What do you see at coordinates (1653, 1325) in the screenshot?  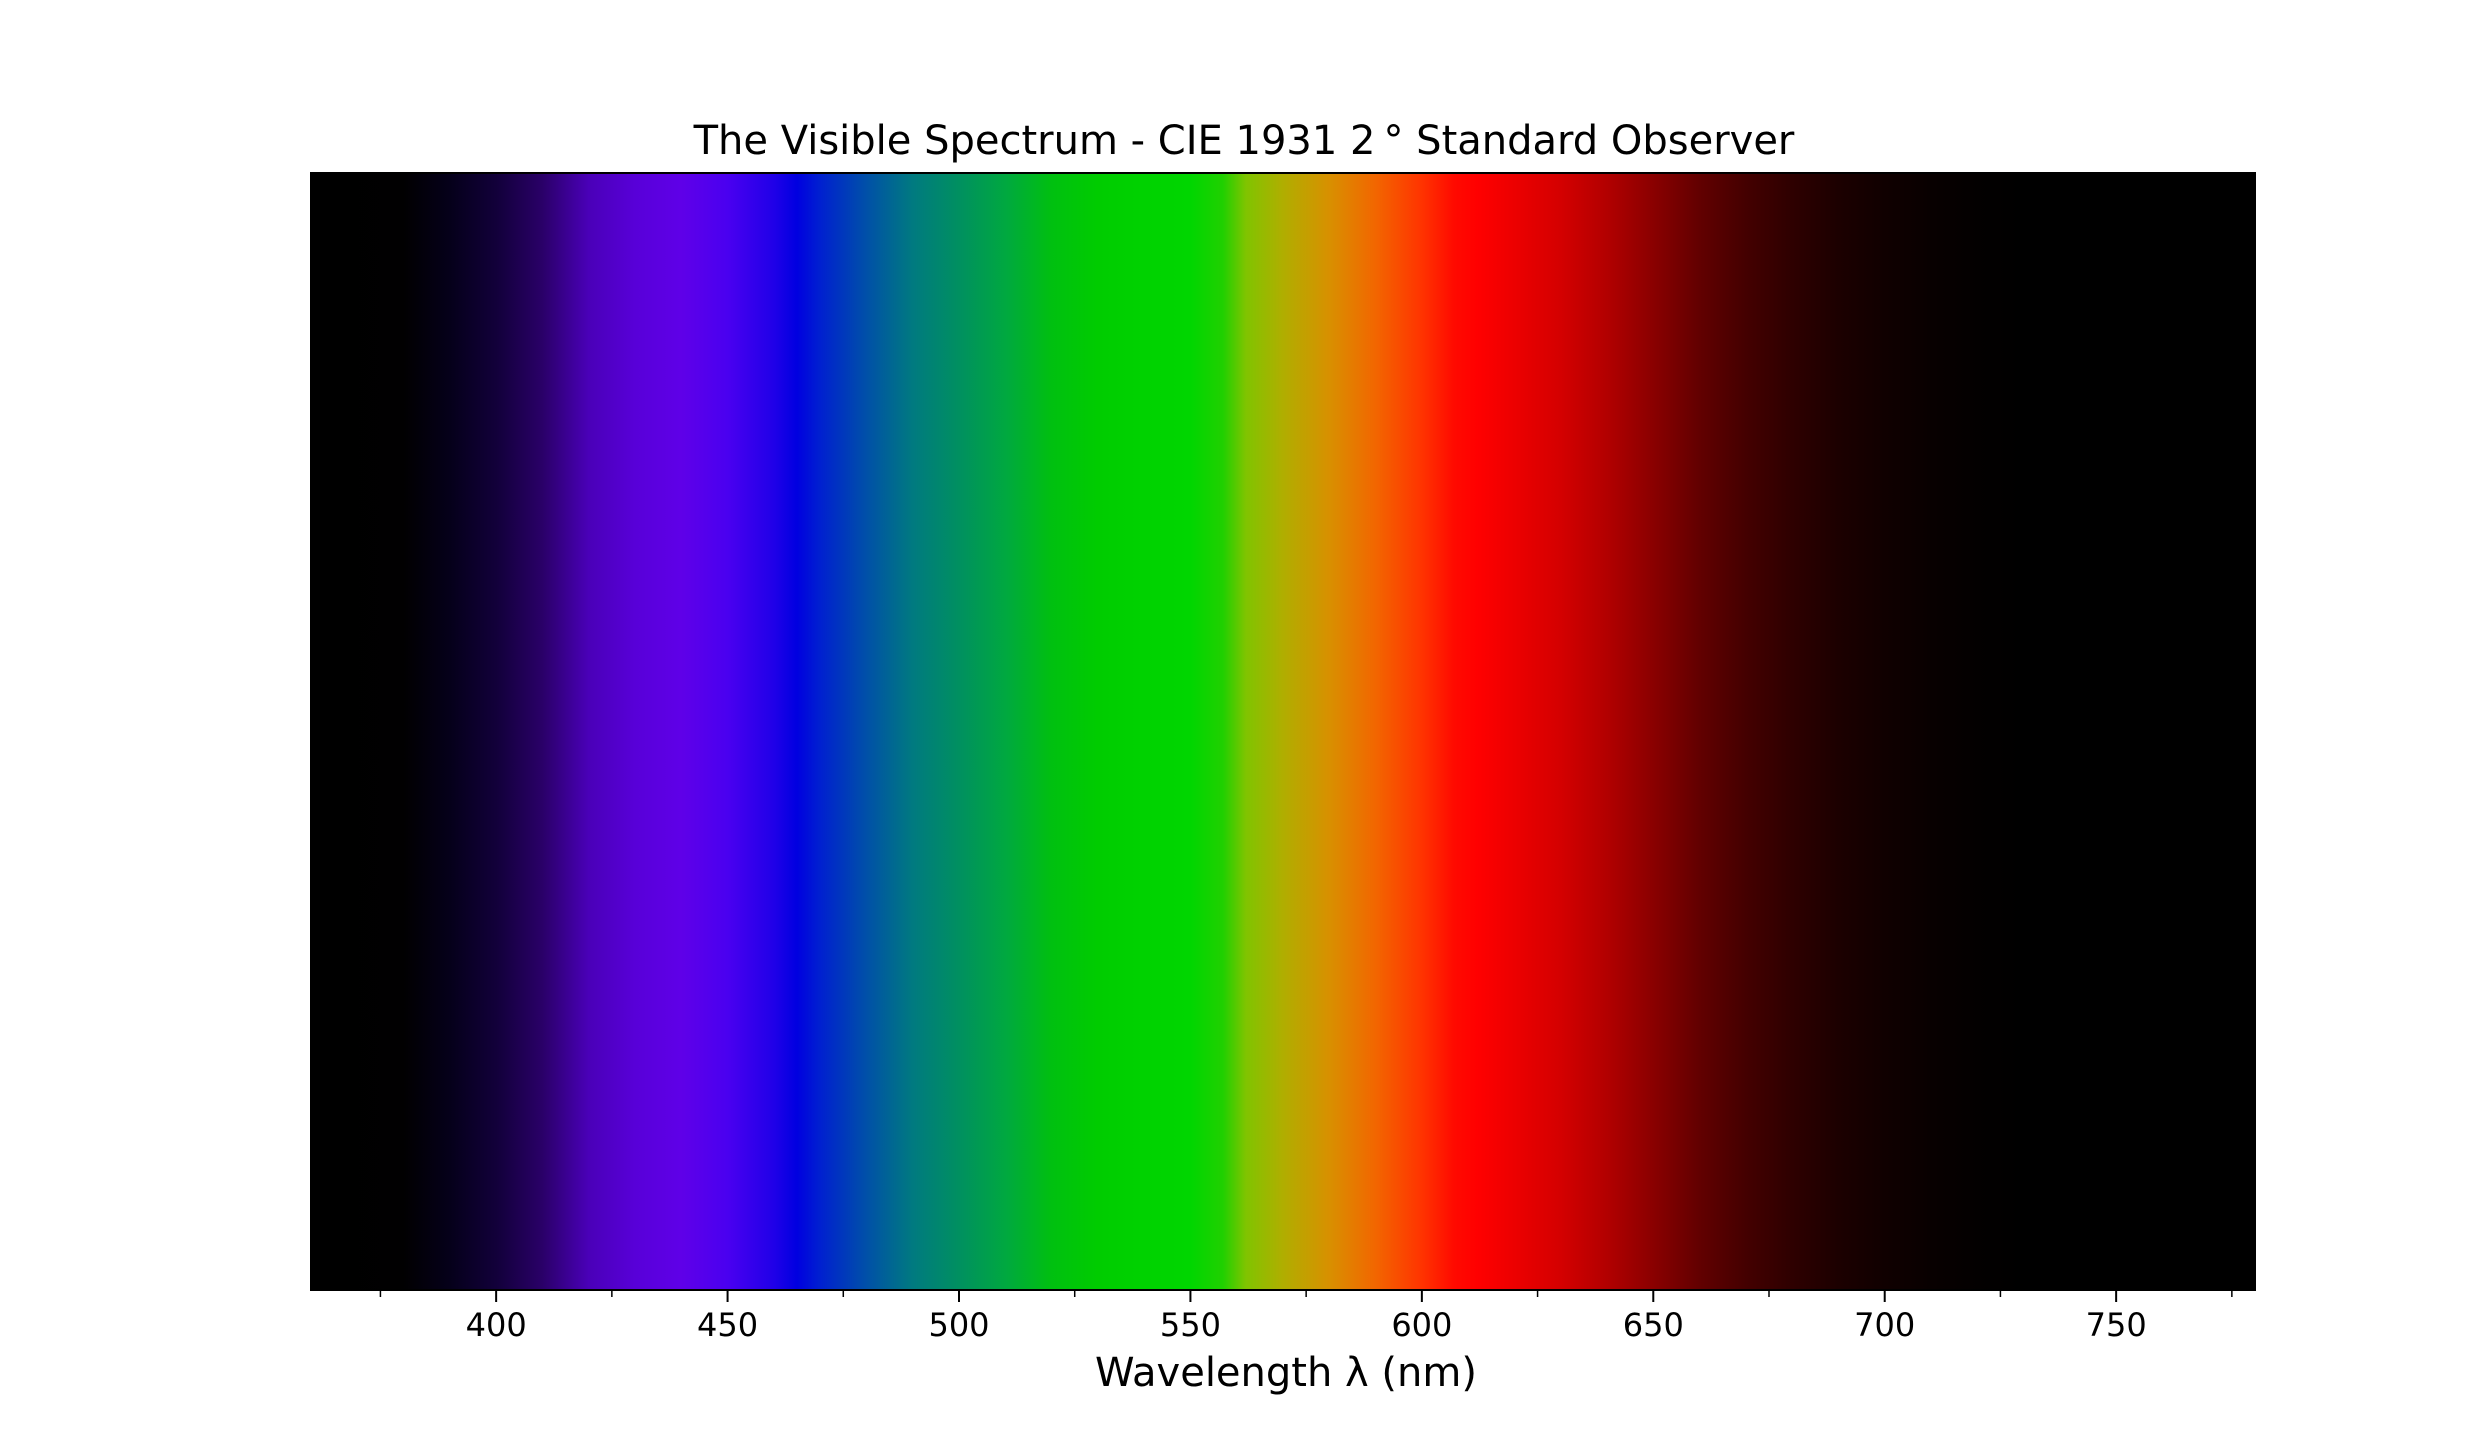 I see `tick-label-650: 650` at bounding box center [1653, 1325].